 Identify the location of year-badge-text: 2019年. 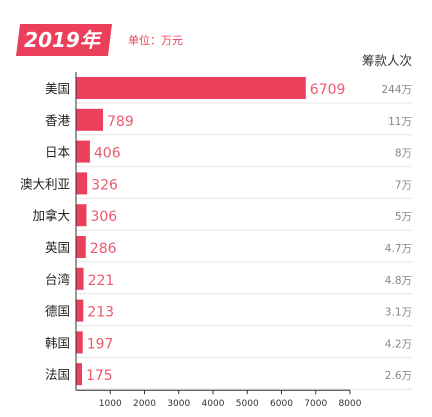
(63, 40).